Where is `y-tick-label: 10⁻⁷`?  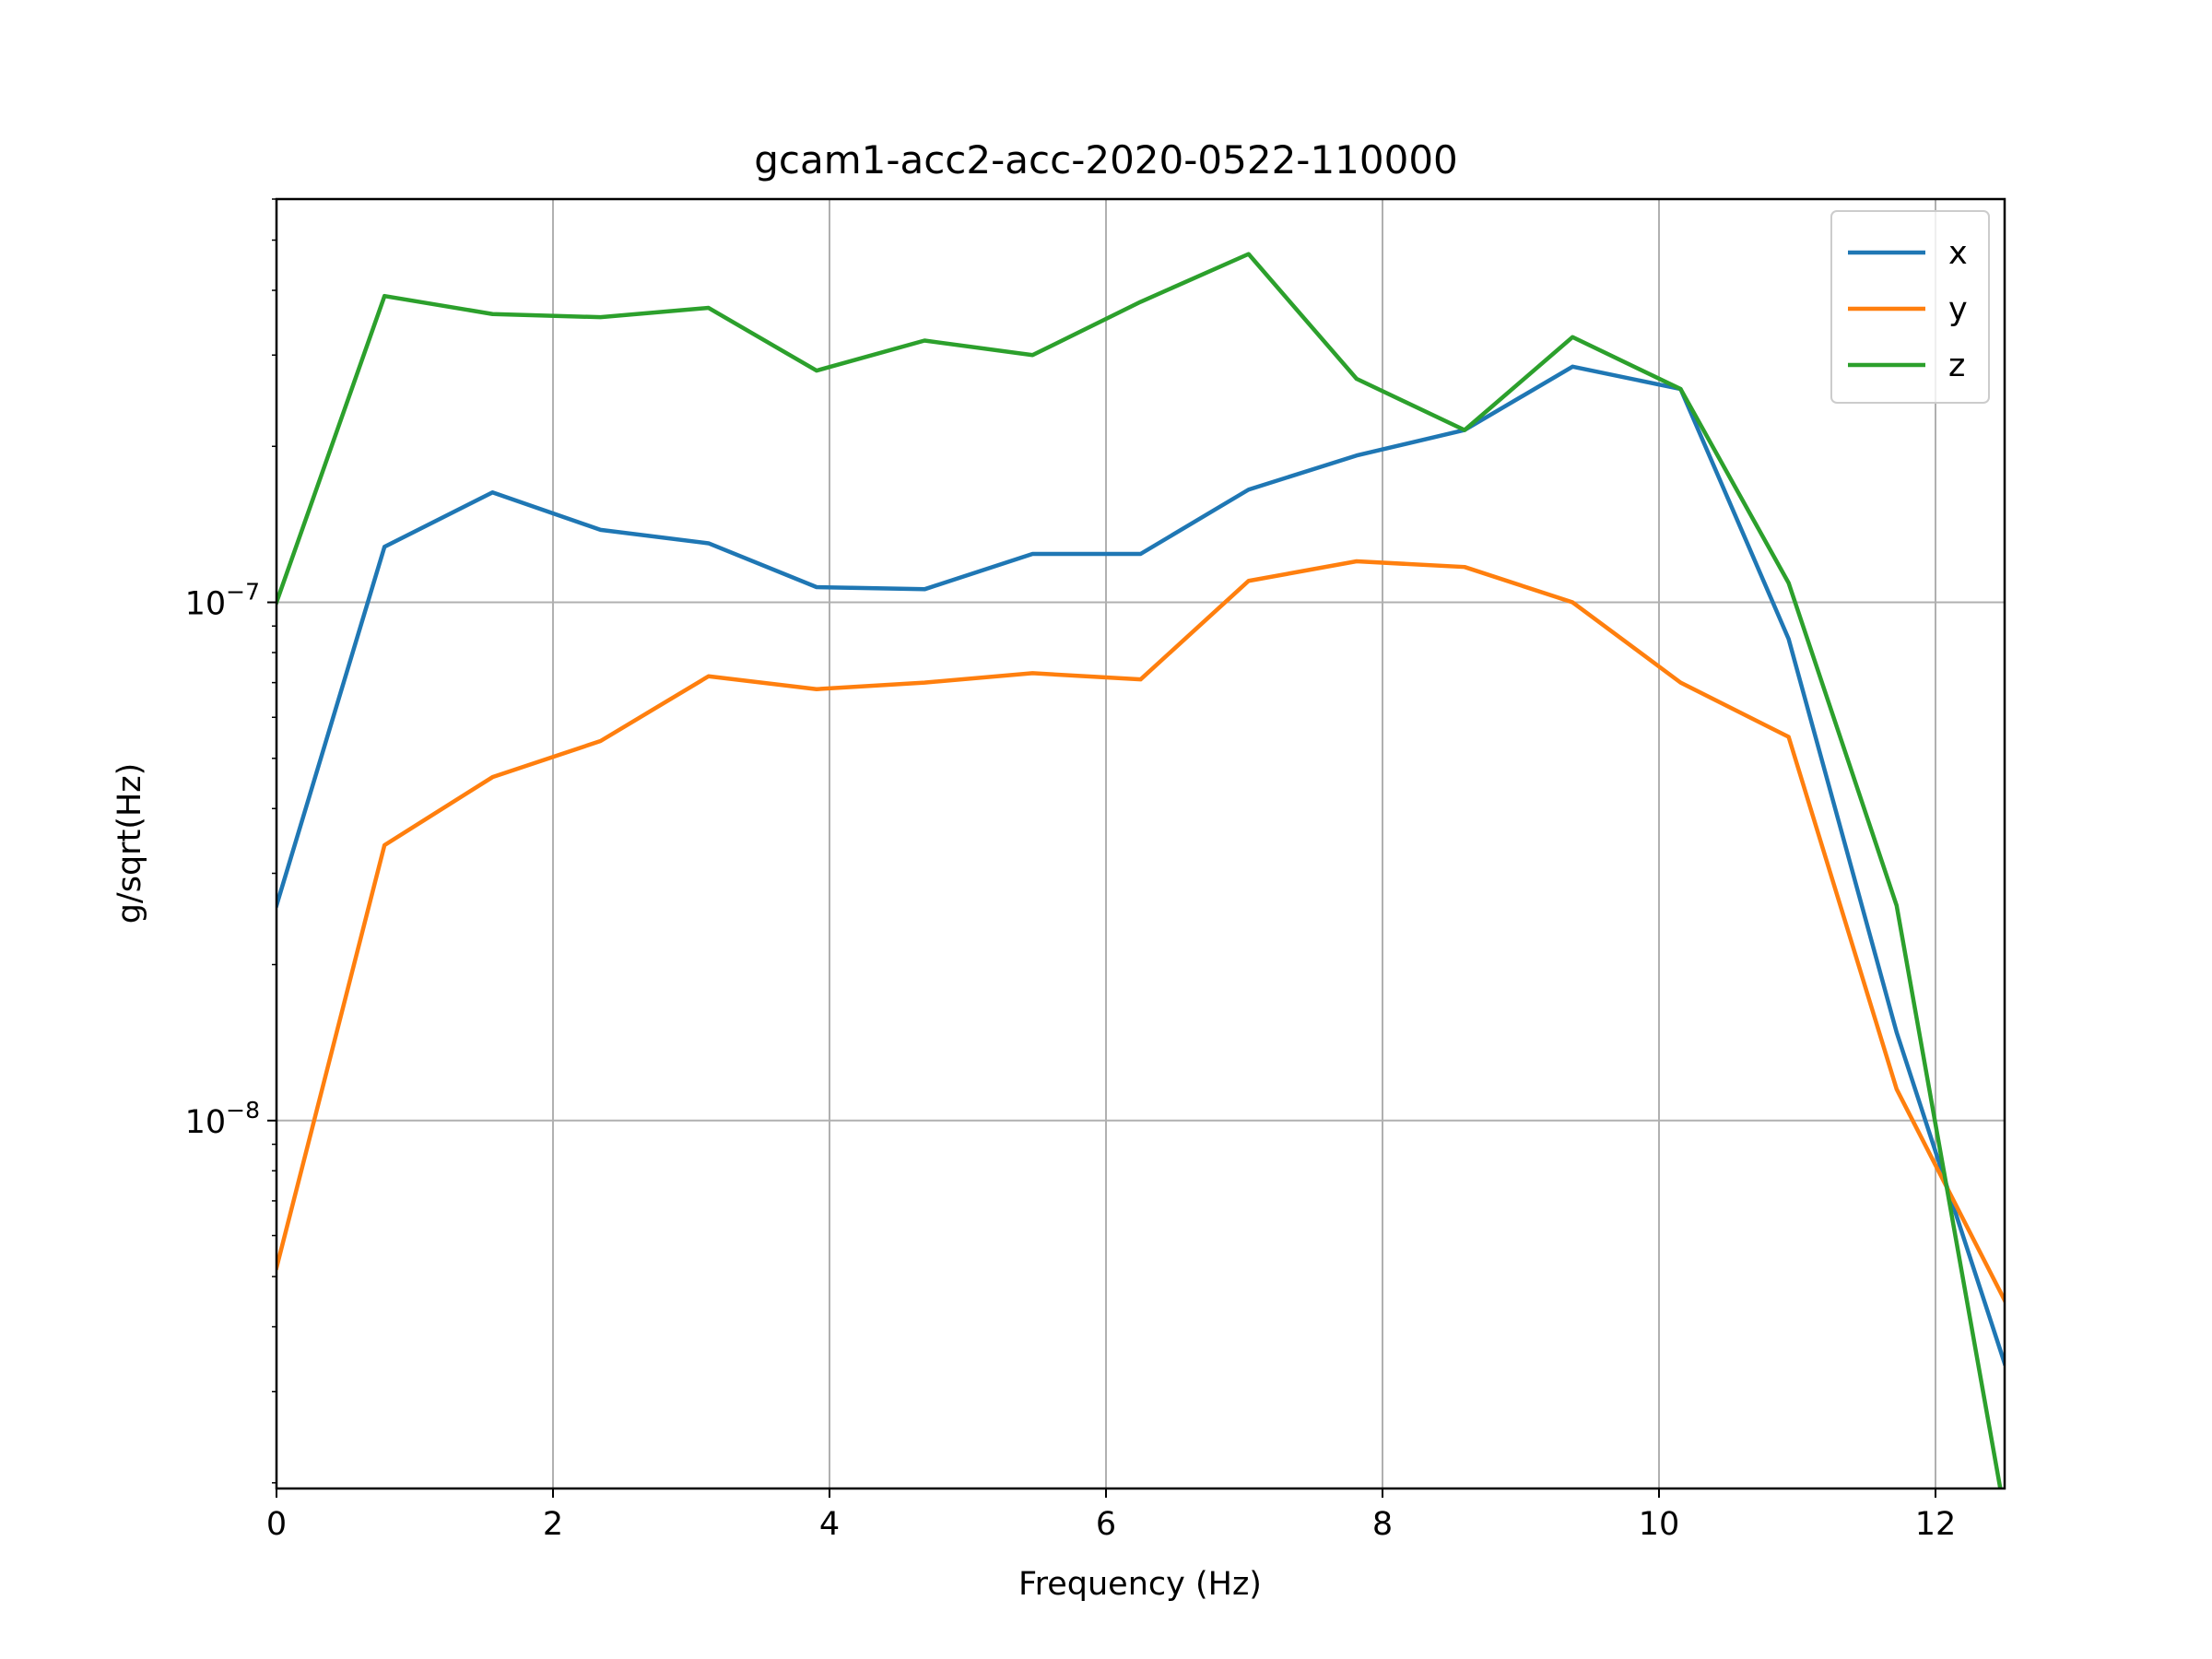
y-tick-label: 10⁻⁷ is located at coordinates (222, 601).